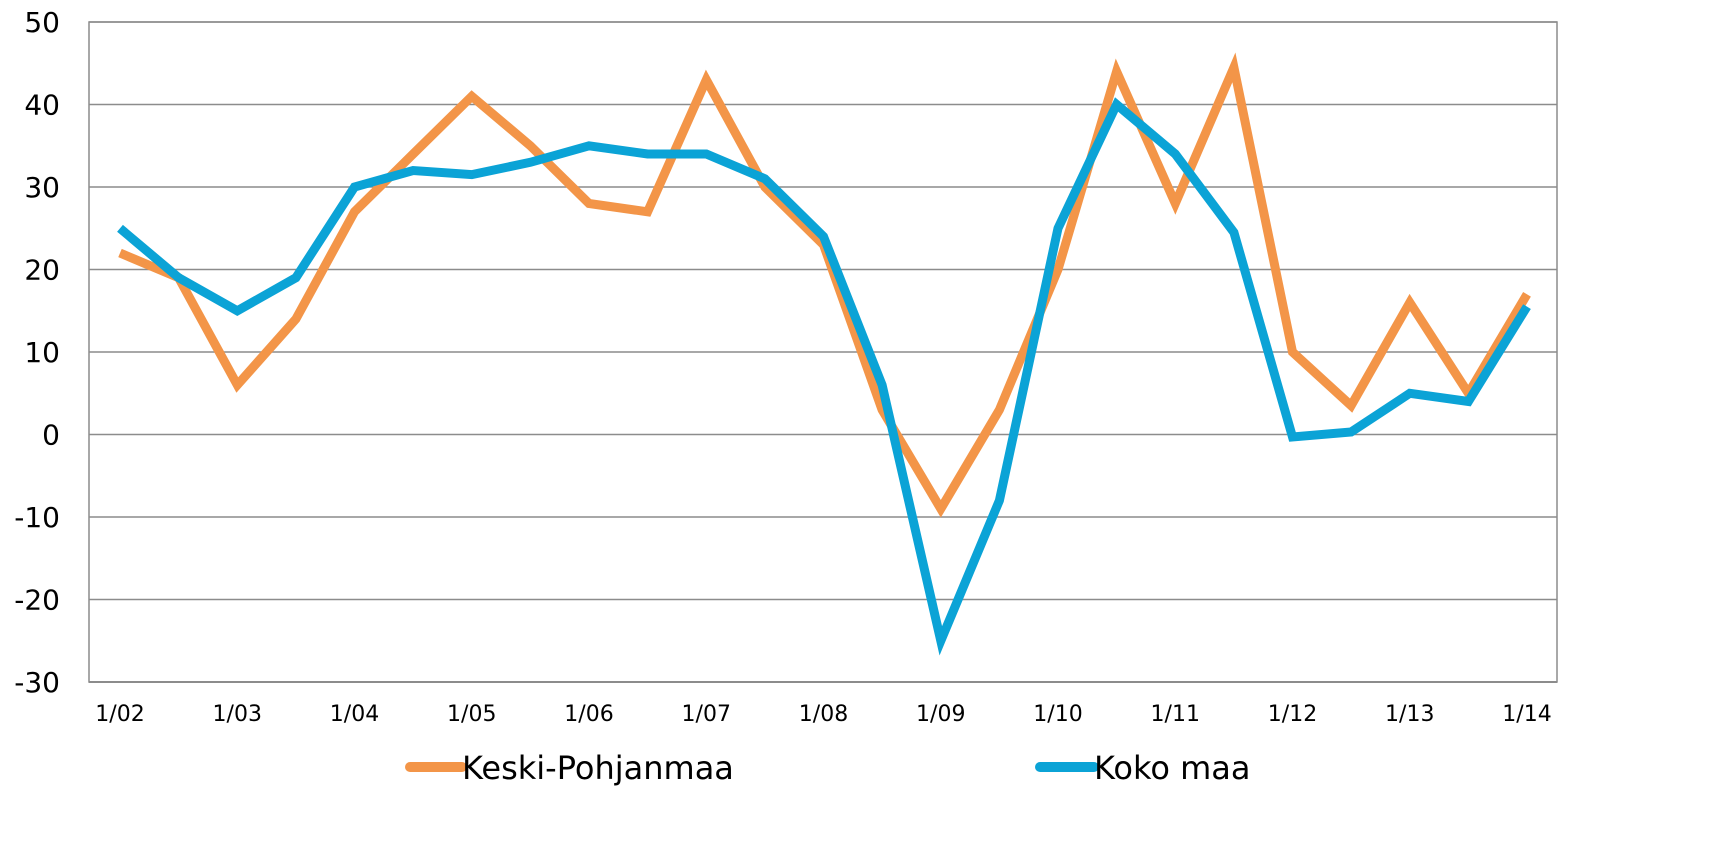  Describe the element at coordinates (940, 714) in the screenshot. I see `x-tick-label: 1/09` at that location.